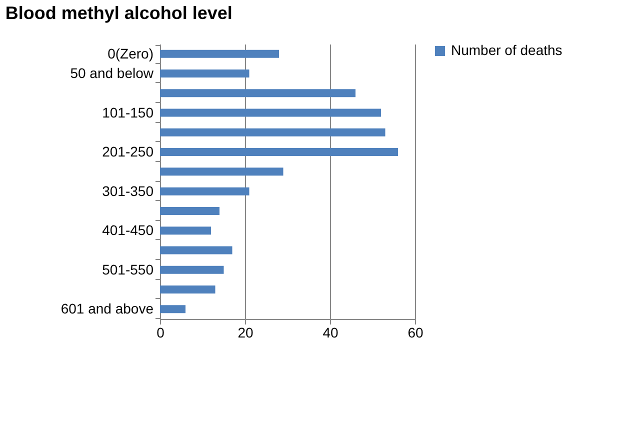 The image size is (622, 427). What do you see at coordinates (416, 332) in the screenshot?
I see `x-tick-label: 60` at bounding box center [416, 332].